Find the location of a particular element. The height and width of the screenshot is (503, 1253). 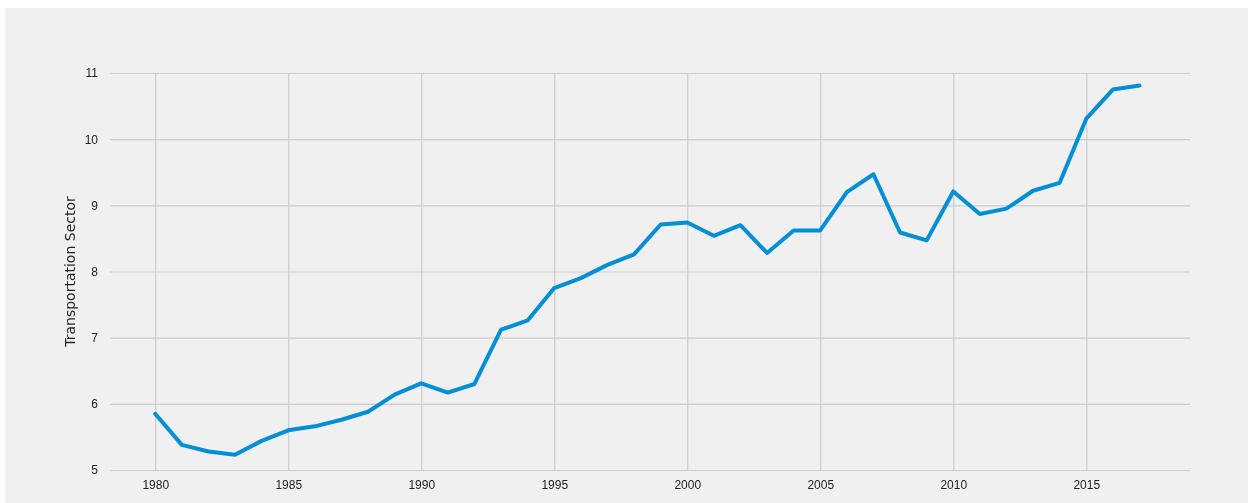

x-tick-label: 2005 is located at coordinates (821, 484).